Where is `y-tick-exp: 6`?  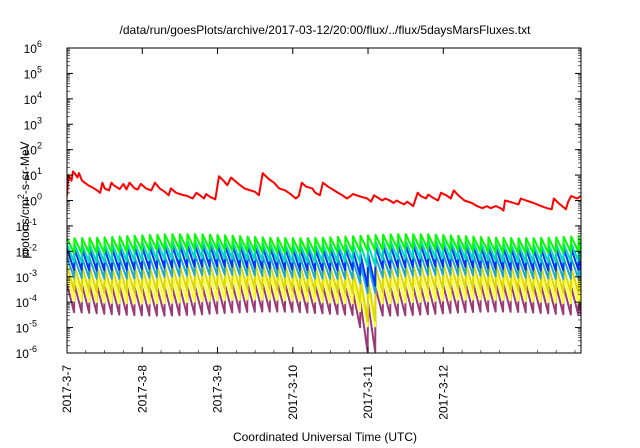
y-tick-exp: 6 is located at coordinates (39, 44).